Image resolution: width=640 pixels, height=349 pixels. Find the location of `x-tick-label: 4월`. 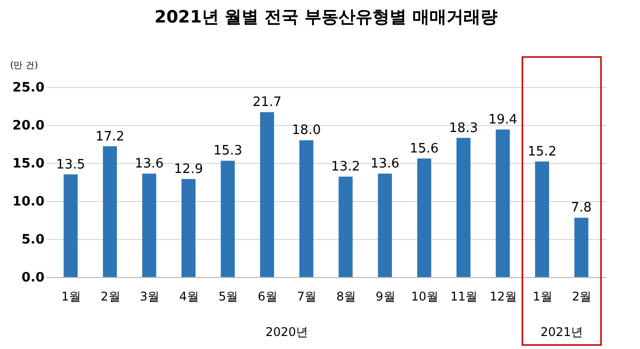

x-tick-label: 4월 is located at coordinates (189, 297).